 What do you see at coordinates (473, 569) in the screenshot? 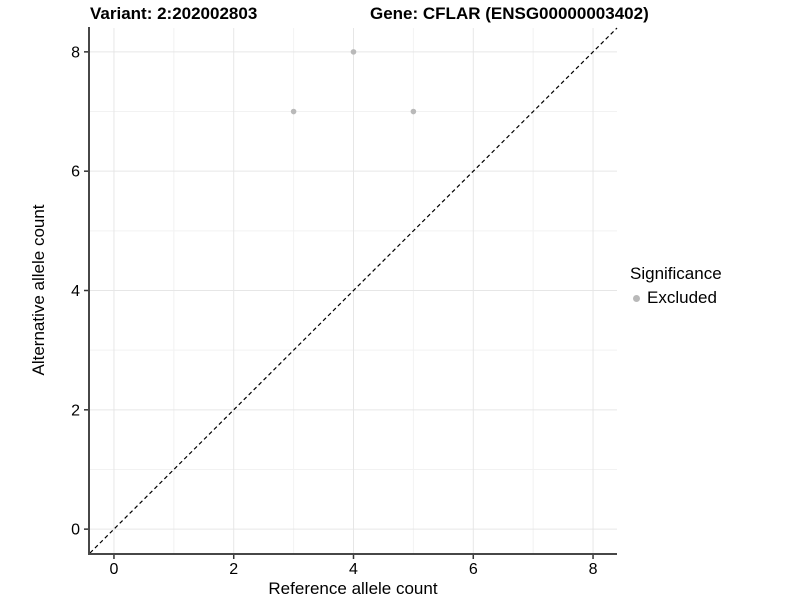
I see `x-tick-label: 6` at bounding box center [473, 569].